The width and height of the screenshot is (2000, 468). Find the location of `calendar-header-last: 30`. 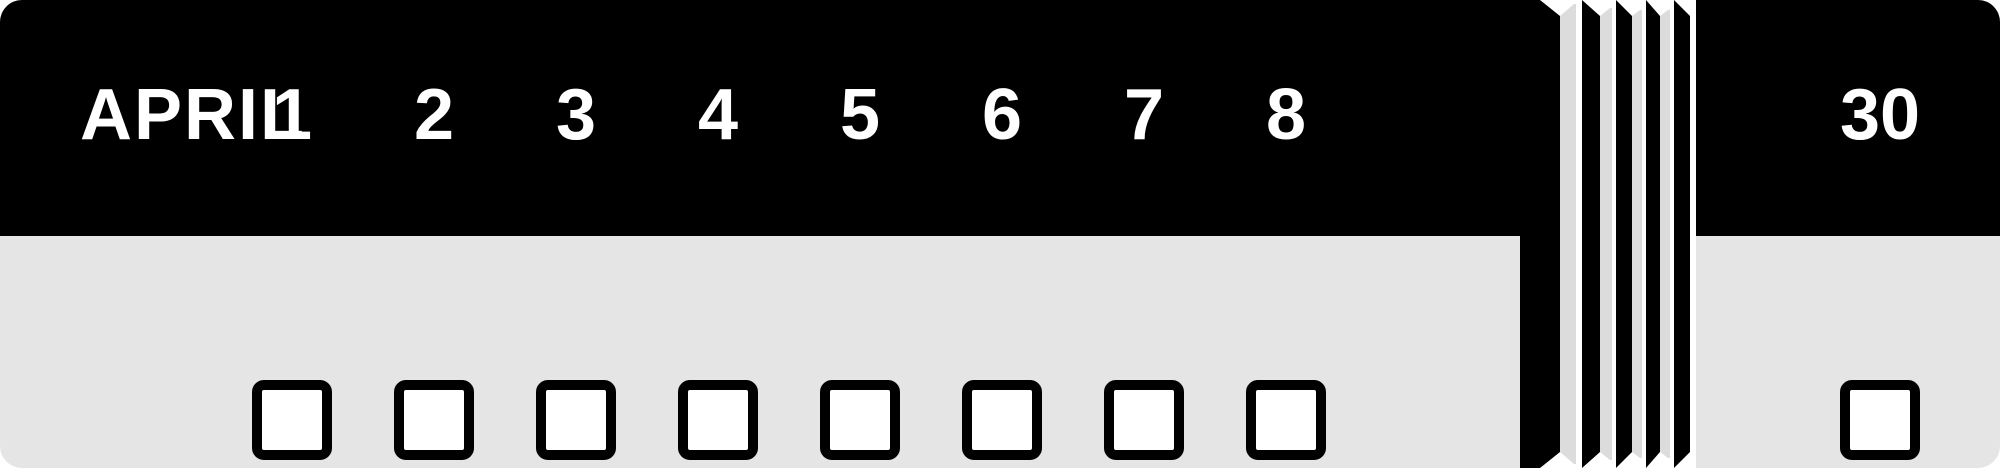

calendar-header-last: 30 is located at coordinates (1848, 118).